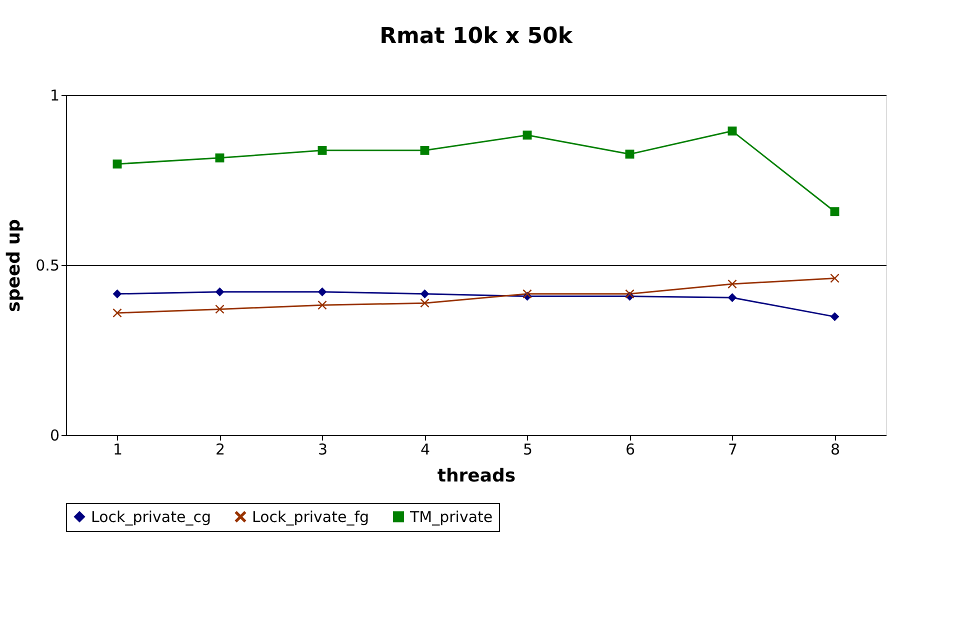 The image size is (978, 639). I want to click on legend-label: Lock_private_fg, so click(311, 517).